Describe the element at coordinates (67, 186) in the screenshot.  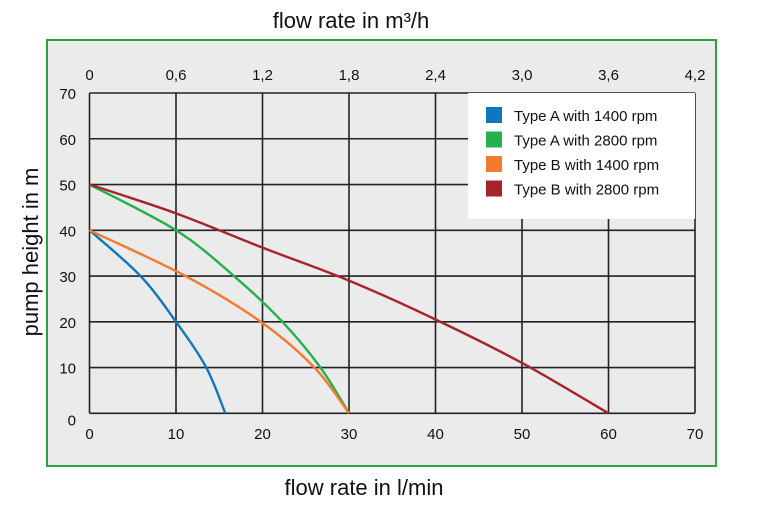
I see `y-tick-label: 50` at that location.